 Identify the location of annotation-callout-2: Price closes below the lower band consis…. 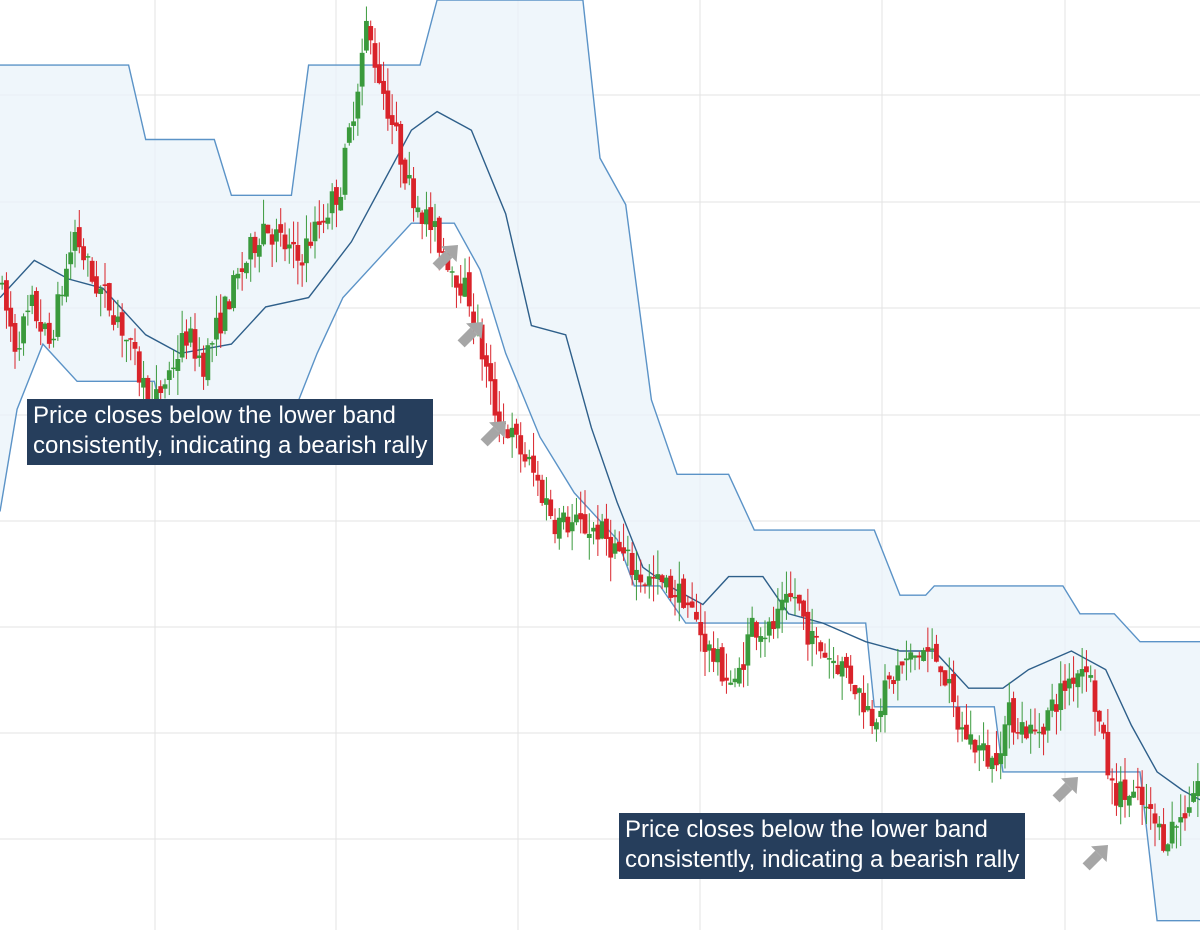
(822, 846).